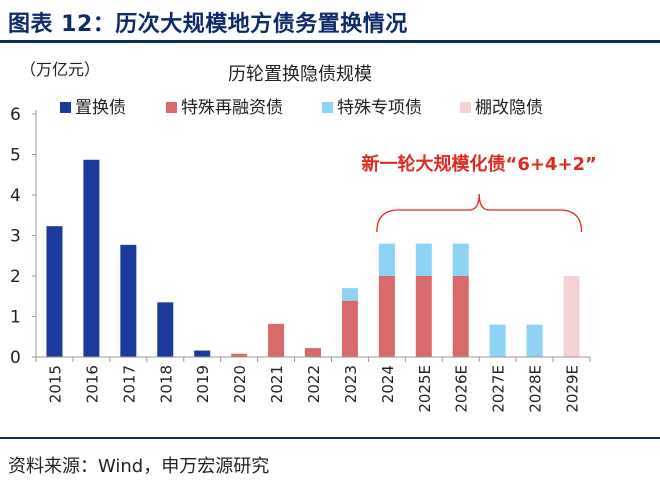 This screenshot has width=660, height=488. Describe the element at coordinates (129, 384) in the screenshot. I see `x-tick-label: 2017` at that location.